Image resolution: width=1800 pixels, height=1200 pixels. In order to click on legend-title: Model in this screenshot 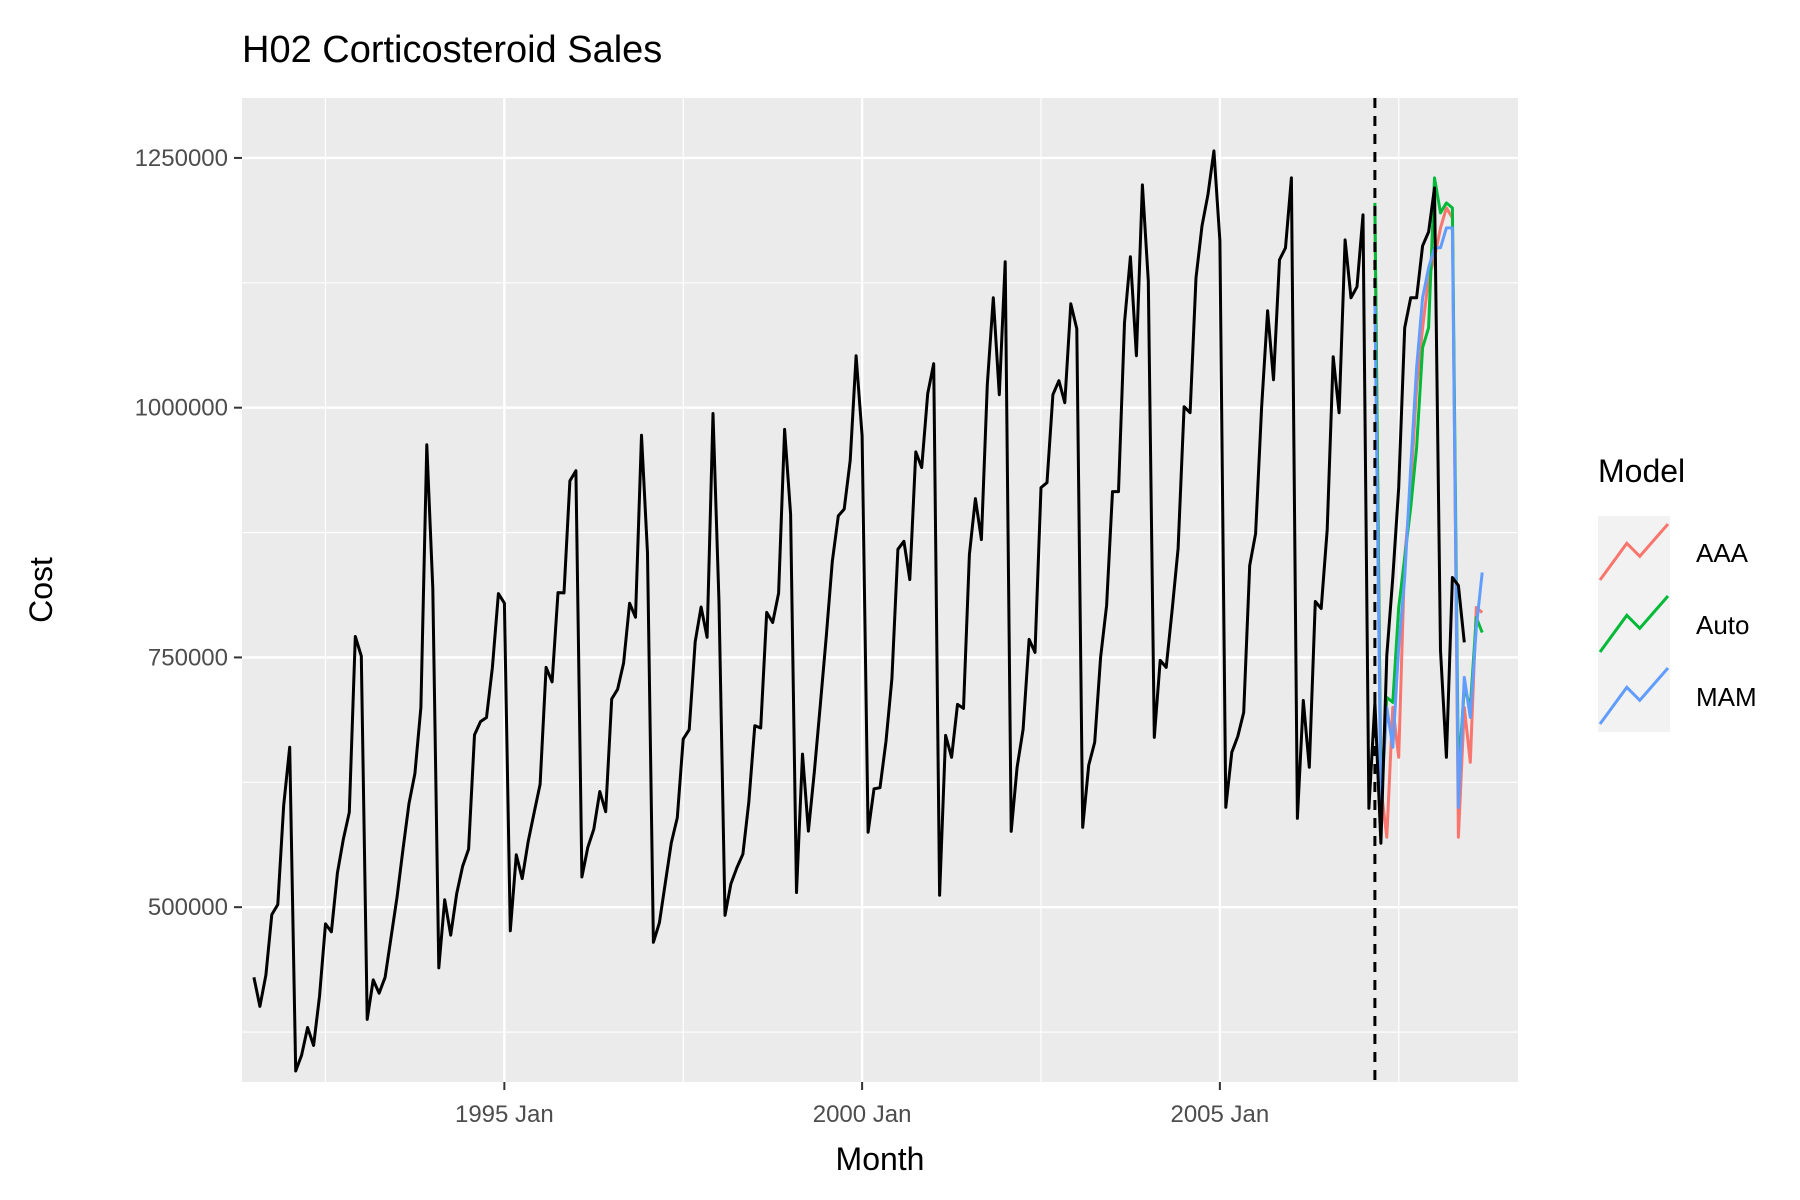, I will do `click(1641, 471)`.